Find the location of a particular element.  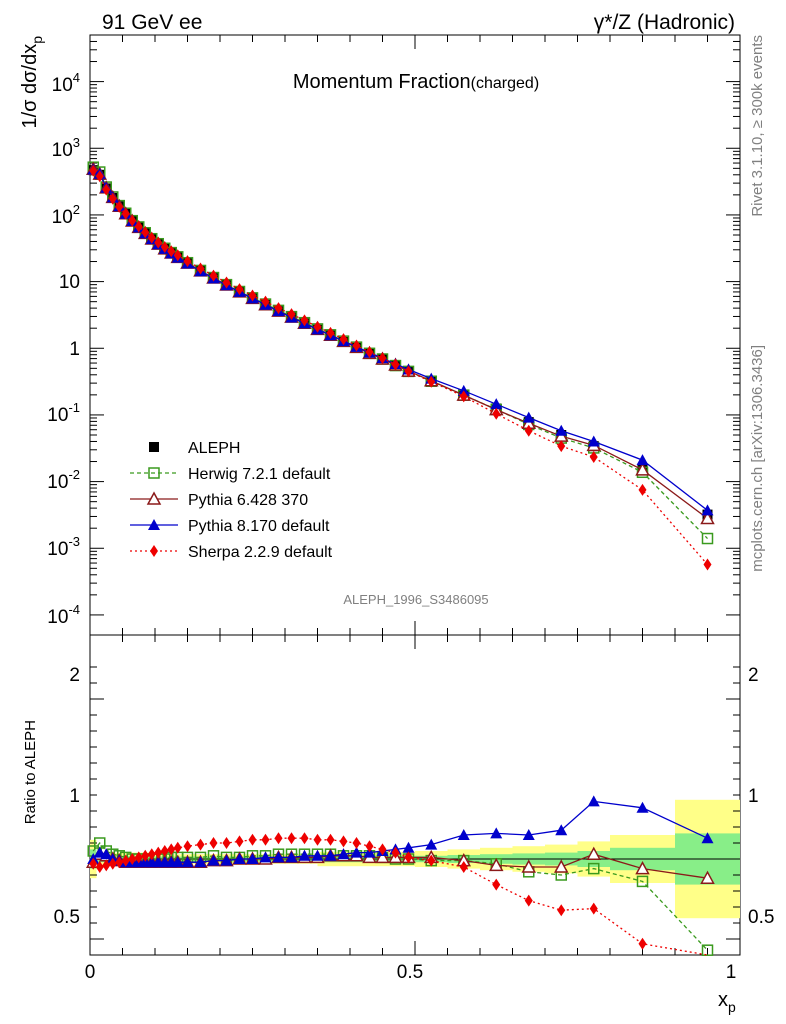

right-title: γ*/Z (Hadronic) is located at coordinates (664, 22).